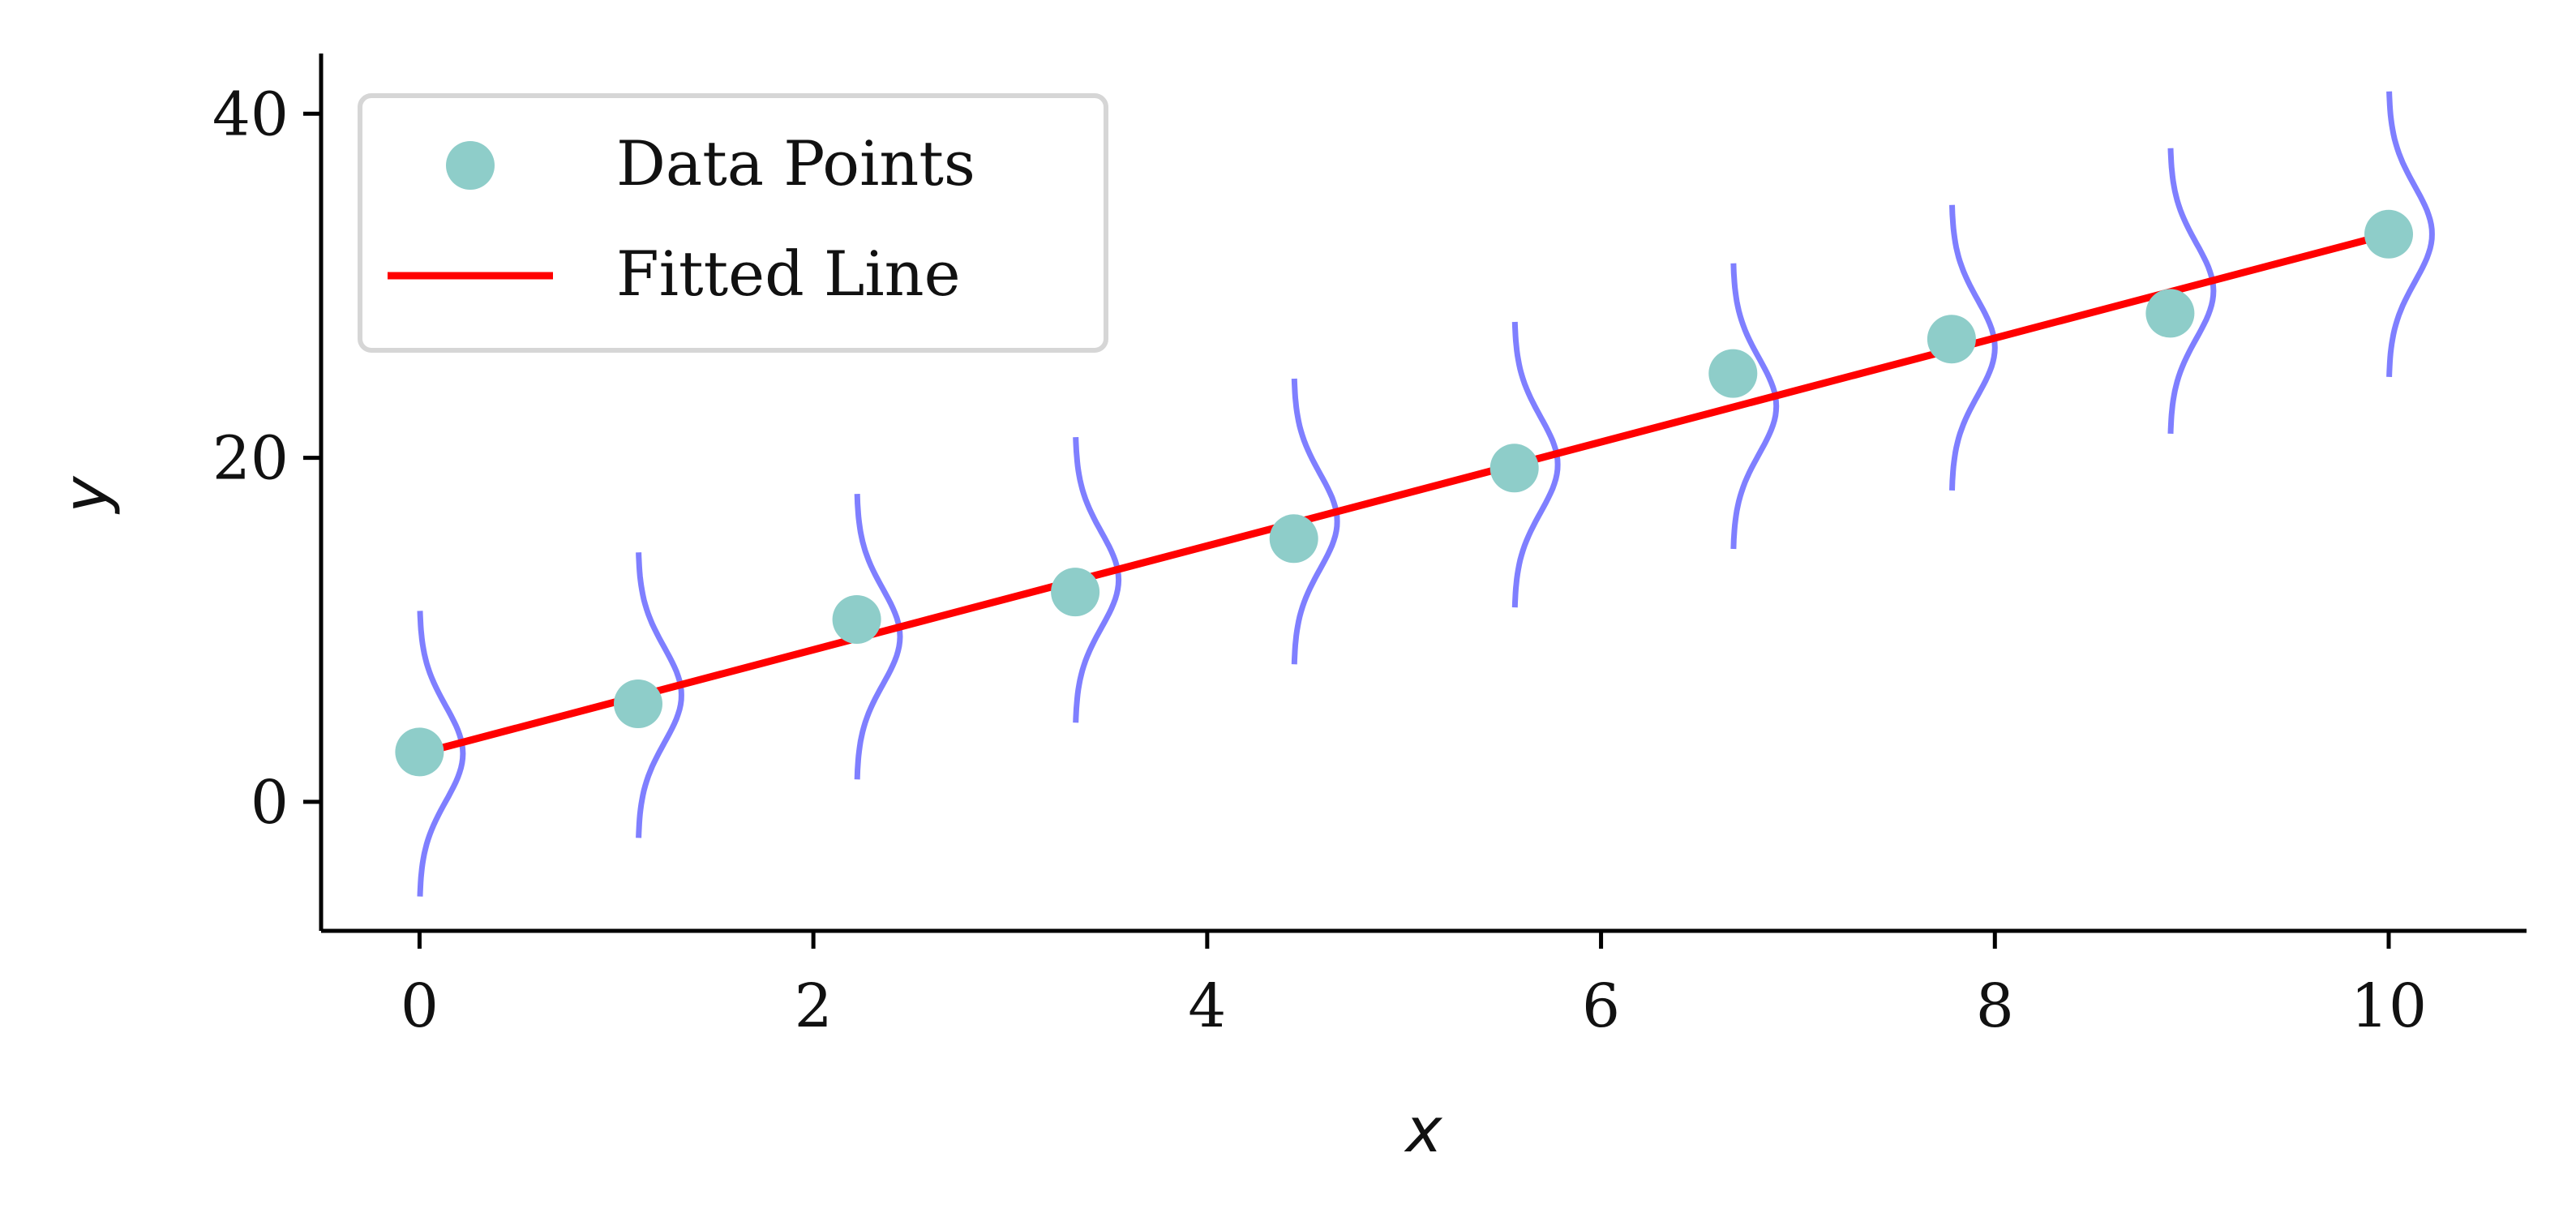 The width and height of the screenshot is (2576, 1226). I want to click on legend: Data Points Fitted Line, so click(733, 223).